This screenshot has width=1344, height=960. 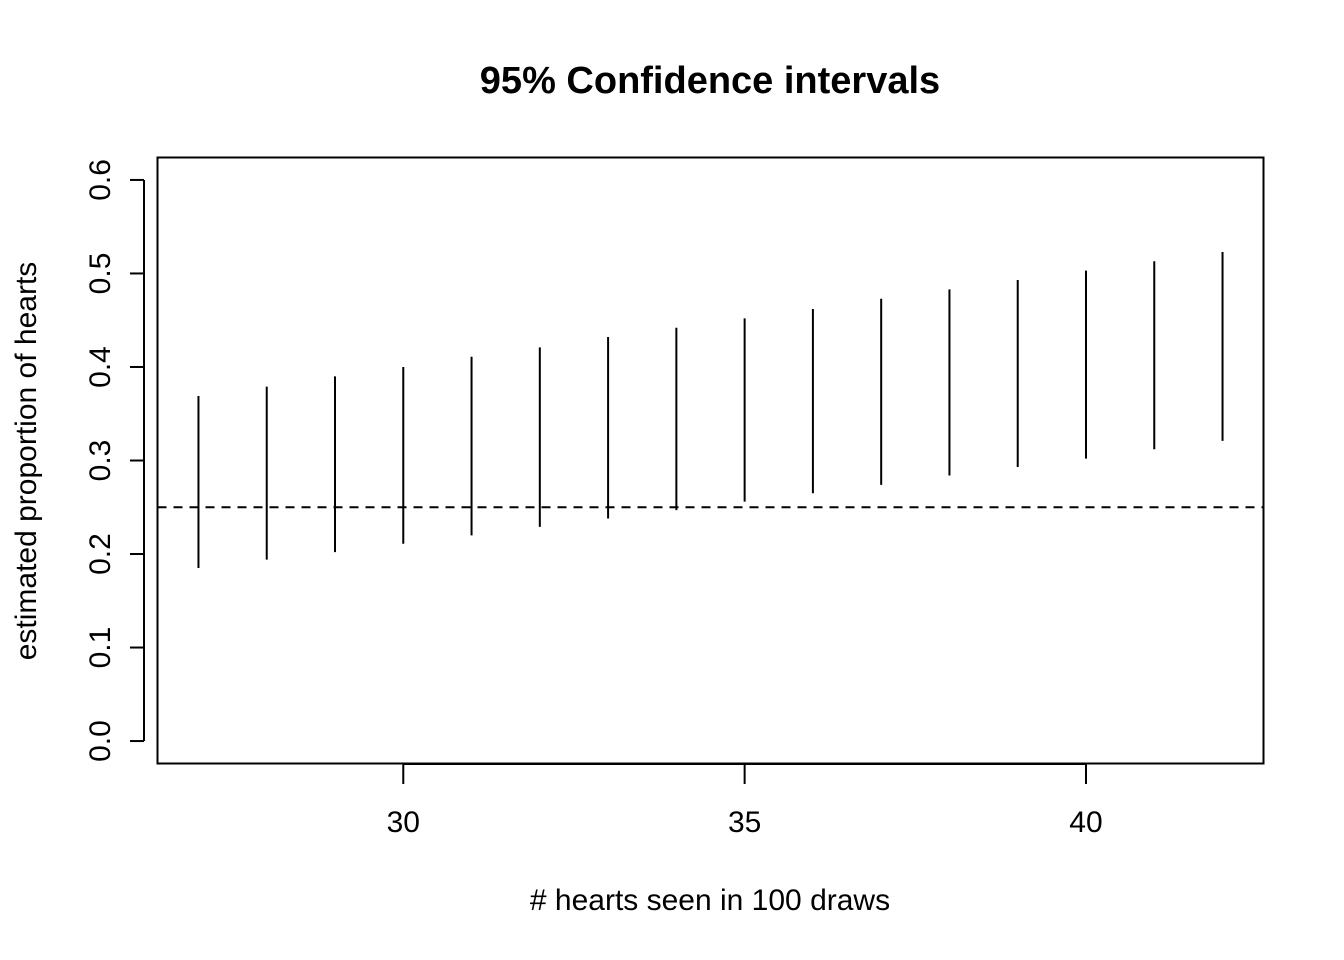 What do you see at coordinates (1085, 822) in the screenshot?
I see `x-tick-label: 40` at bounding box center [1085, 822].